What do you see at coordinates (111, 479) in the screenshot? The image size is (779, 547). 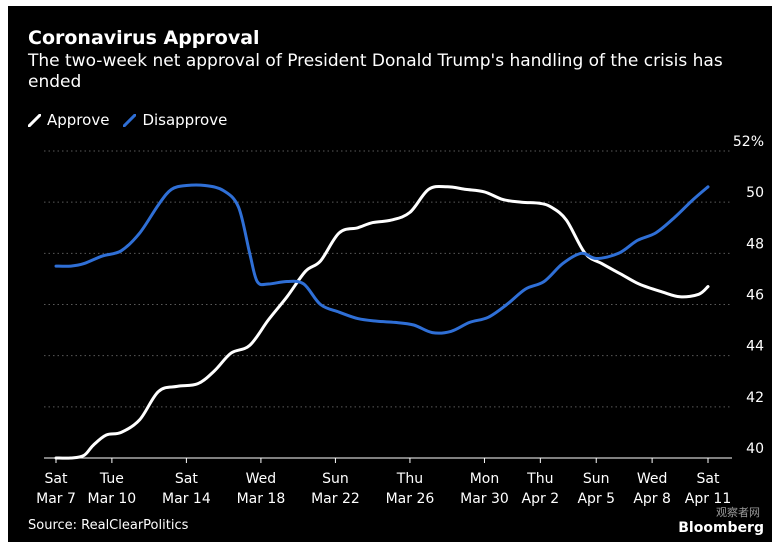 I see `x-tick-label-day: Tue` at bounding box center [111, 479].